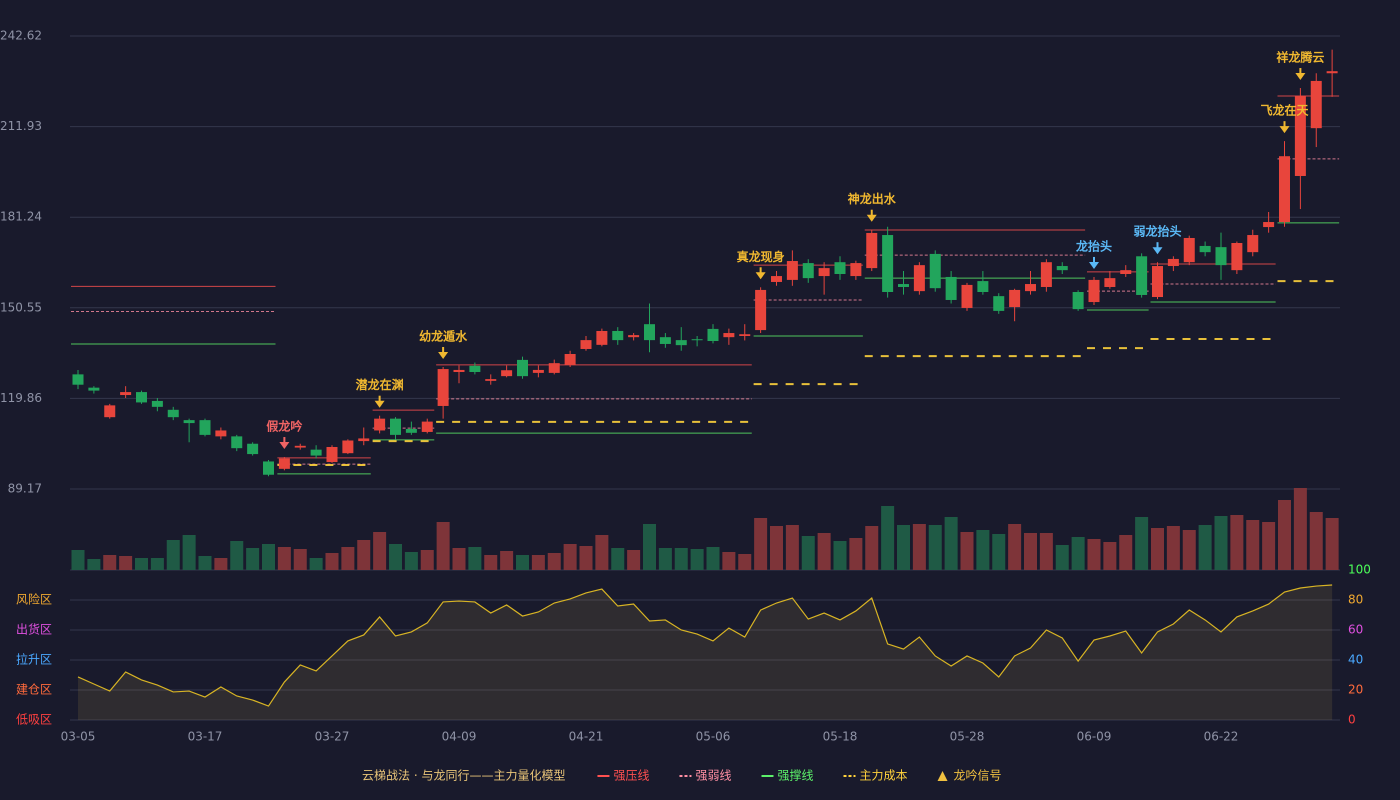 This screenshot has width=1400, height=800. What do you see at coordinates (459, 737) in the screenshot?
I see `x-tick-label: 04-09` at bounding box center [459, 737].